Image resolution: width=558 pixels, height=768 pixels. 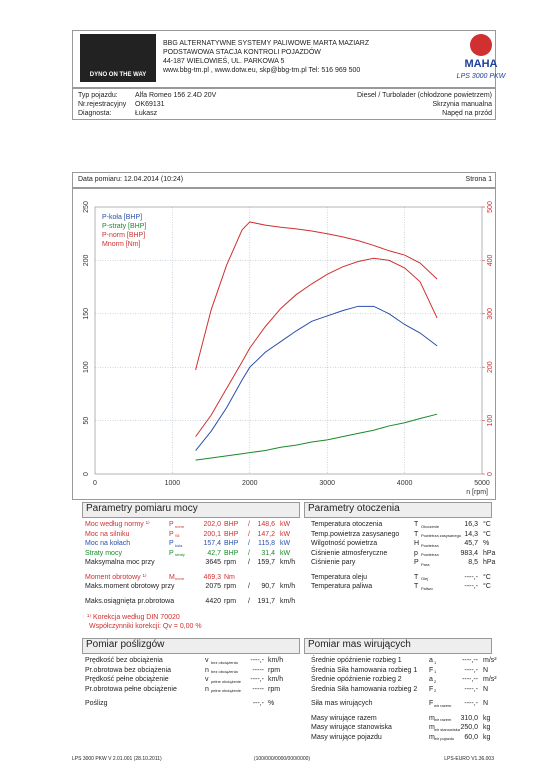 I want to click on footer-text: LPS-EURO V1.36.003, so click(x=469, y=759).